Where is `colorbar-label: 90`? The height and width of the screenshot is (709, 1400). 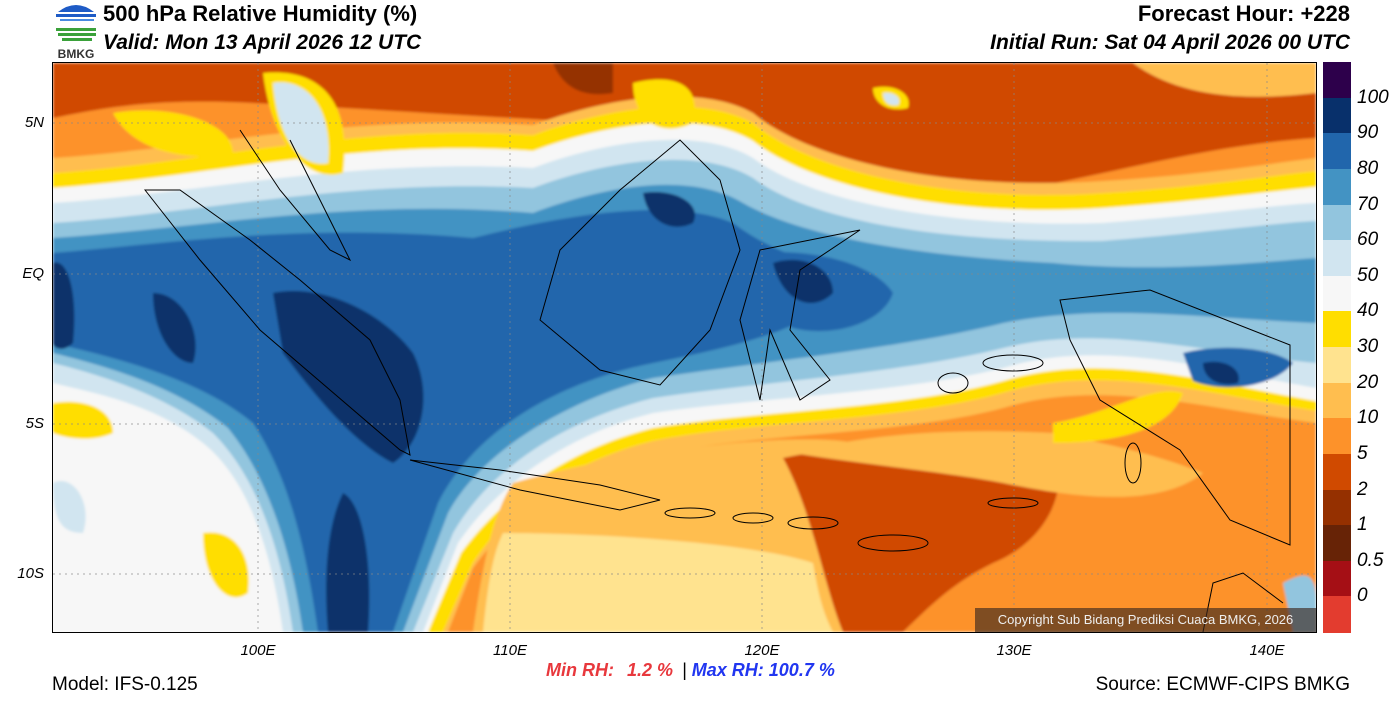
colorbar-label: 90 is located at coordinates (1368, 133).